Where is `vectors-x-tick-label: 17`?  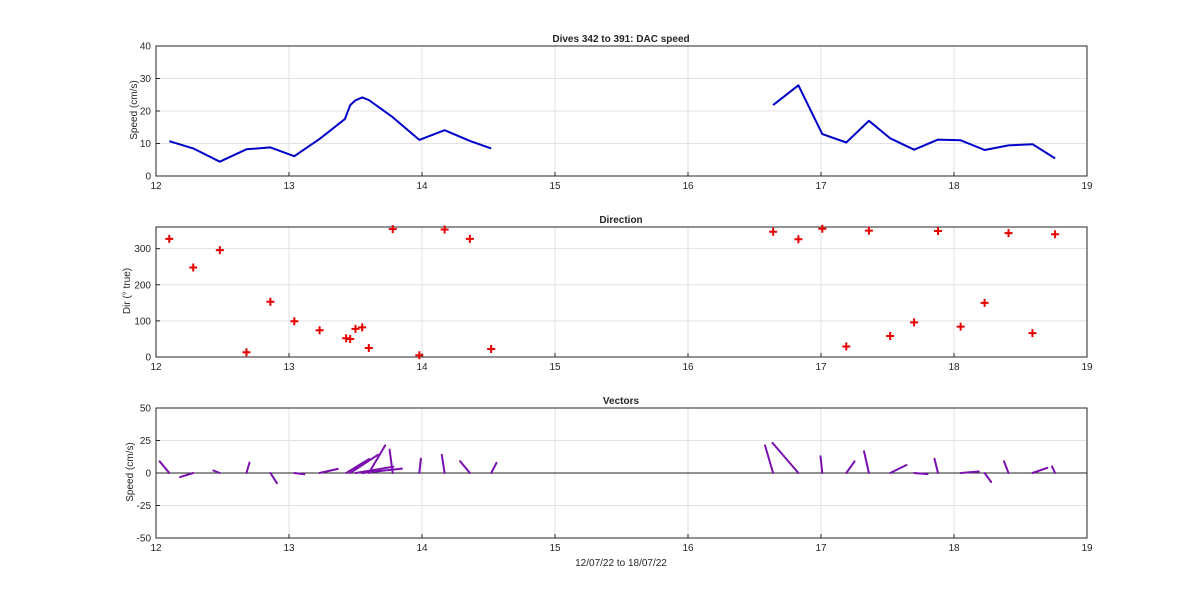 vectors-x-tick-label: 17 is located at coordinates (821, 548).